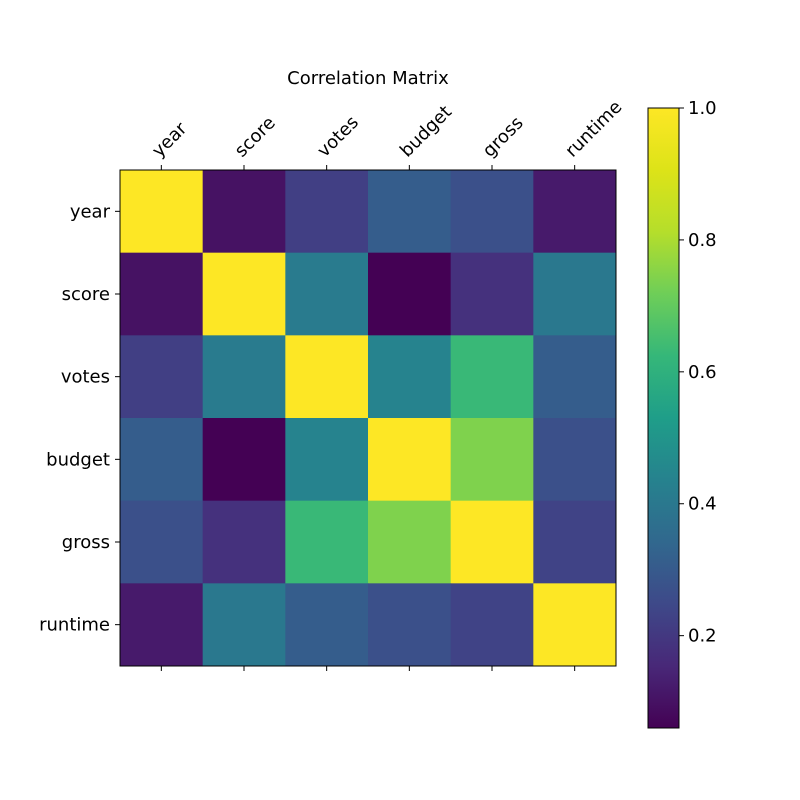 This screenshot has height=800, width=800. Describe the element at coordinates (170, 140) in the screenshot. I see `x-tick-label-year: year` at that location.